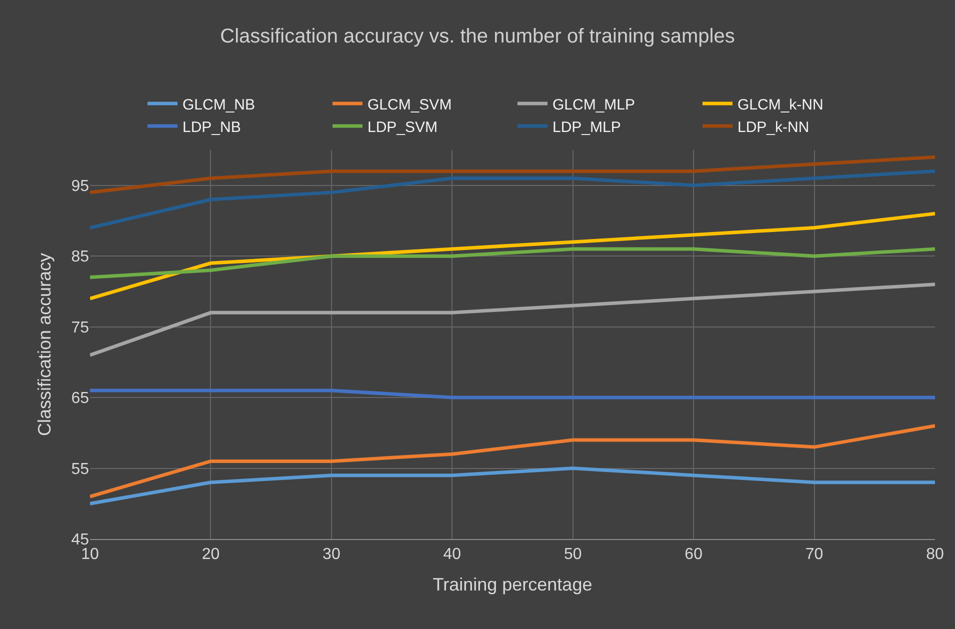 The width and height of the screenshot is (955, 629). I want to click on legend-label: LDP_SVM, so click(403, 127).